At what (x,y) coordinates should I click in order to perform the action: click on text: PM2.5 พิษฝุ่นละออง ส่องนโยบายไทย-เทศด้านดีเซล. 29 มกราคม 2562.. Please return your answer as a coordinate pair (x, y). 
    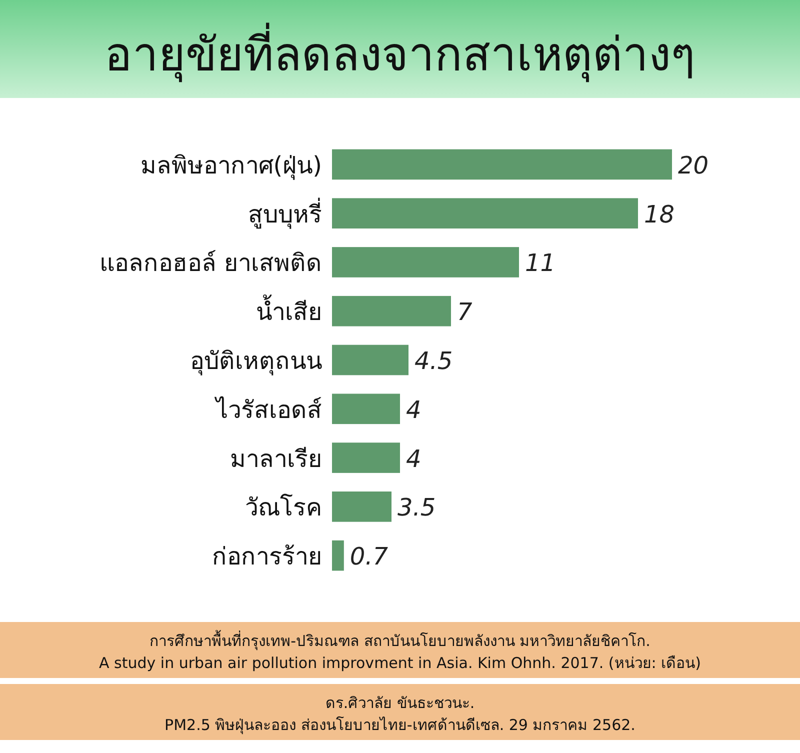
    Looking at the image, I should click on (400, 725).